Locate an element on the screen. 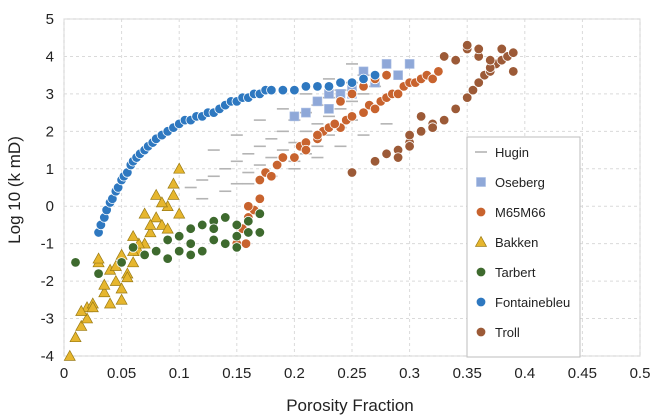  x-axis-label: Porosity Fraction is located at coordinates (350, 405).